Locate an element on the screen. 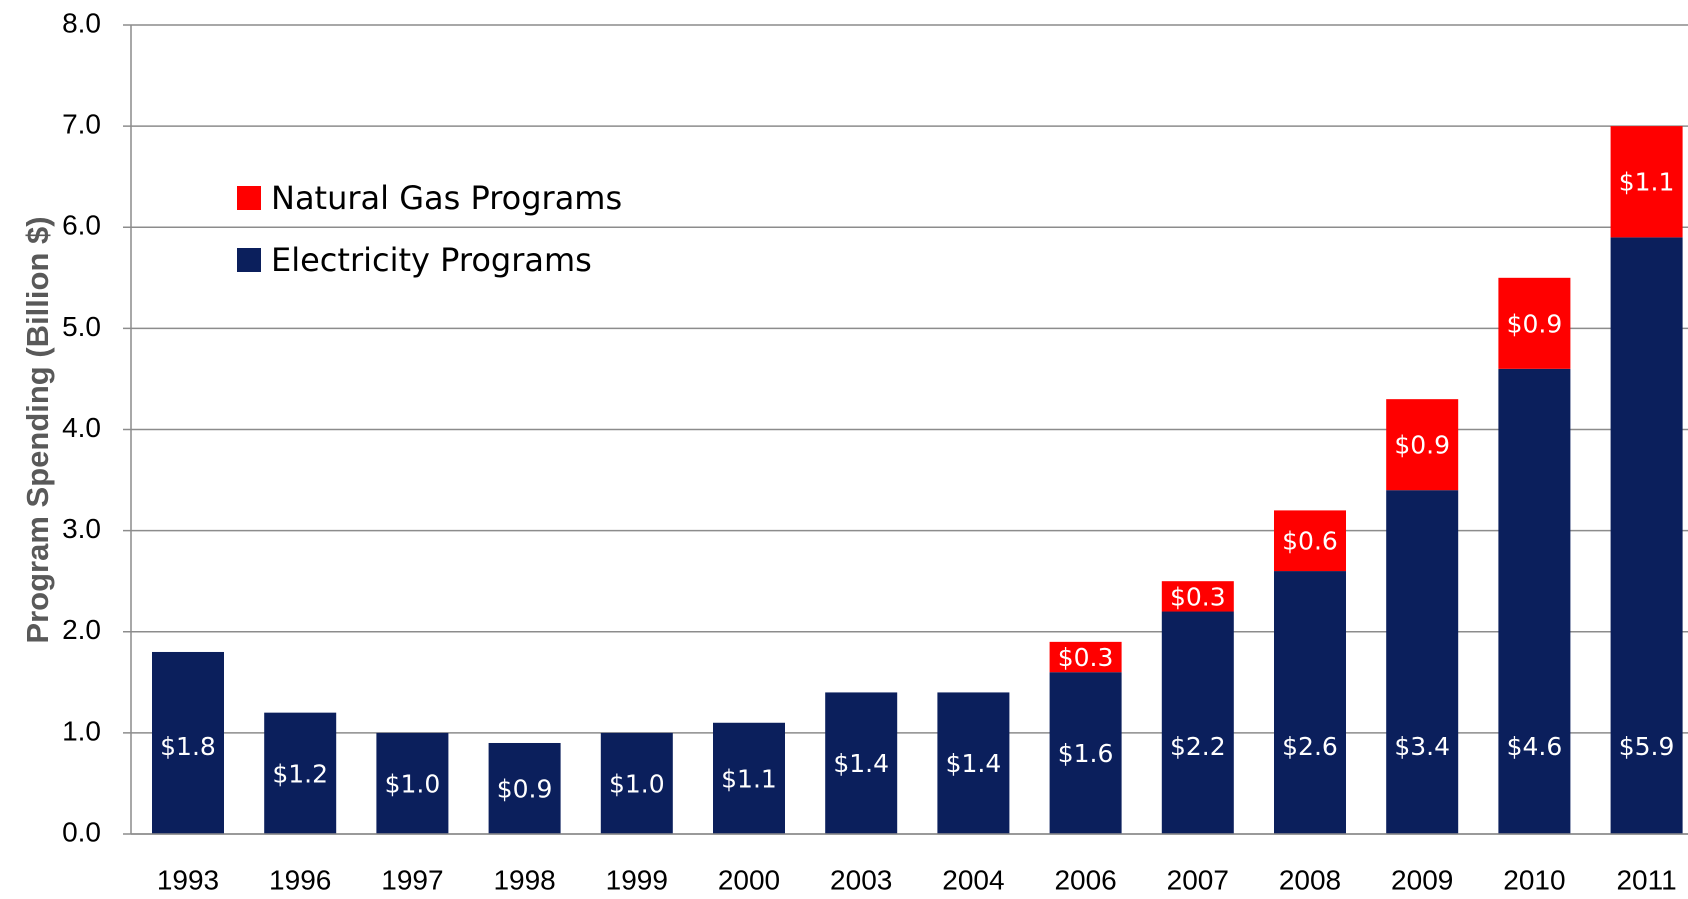 The height and width of the screenshot is (899, 1688). x-tick-label: 2007 is located at coordinates (1198, 879).